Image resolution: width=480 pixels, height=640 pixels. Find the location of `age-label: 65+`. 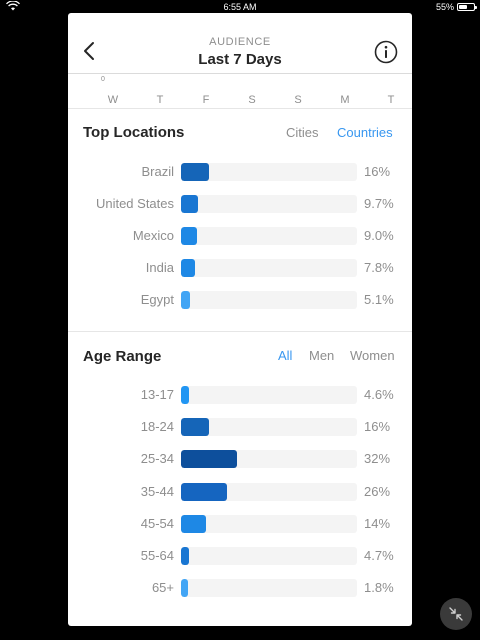

age-label: 65+ is located at coordinates (162, 587).